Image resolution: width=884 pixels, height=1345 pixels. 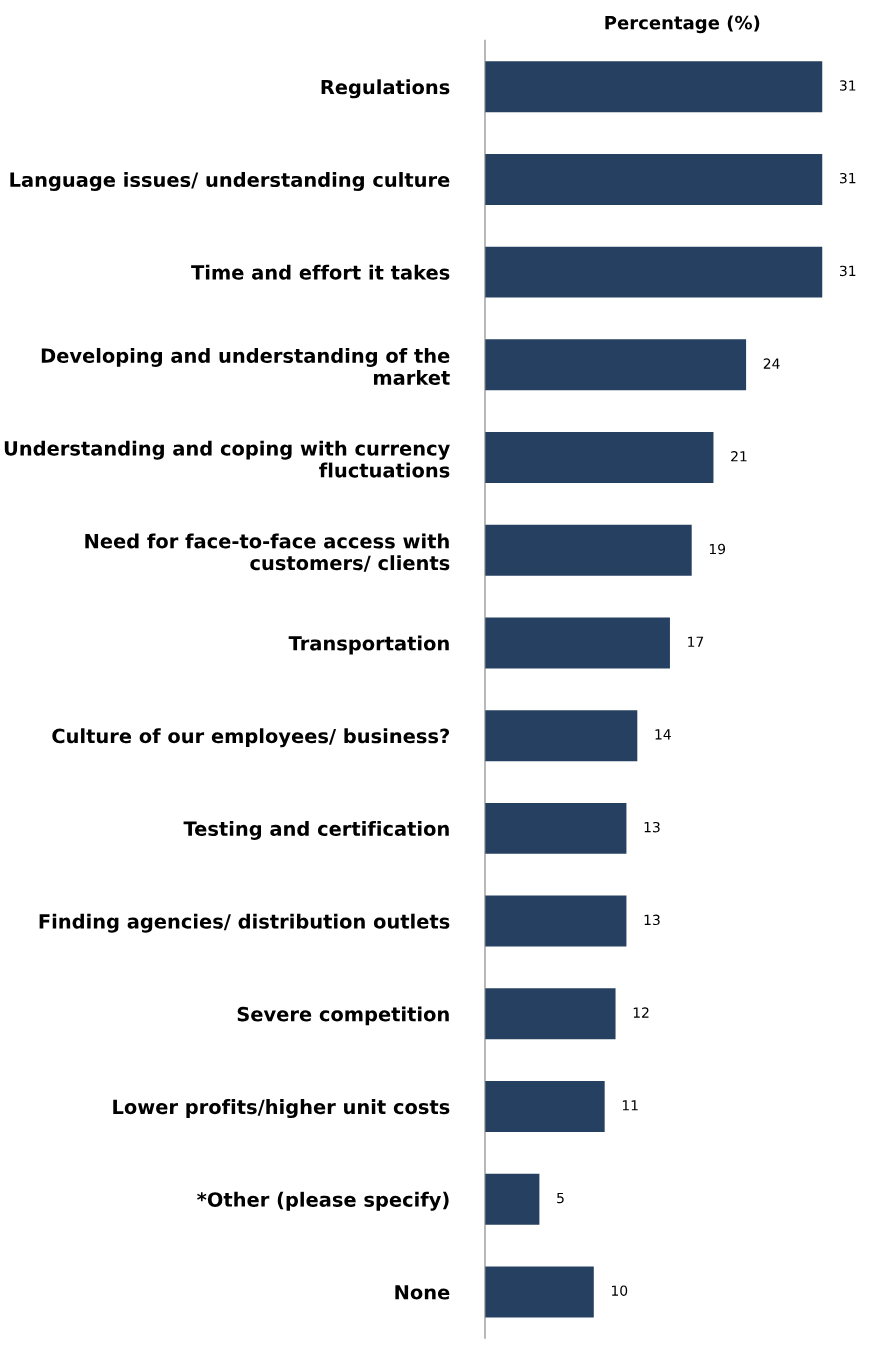 I want to click on data-label: 14, so click(x=663, y=734).